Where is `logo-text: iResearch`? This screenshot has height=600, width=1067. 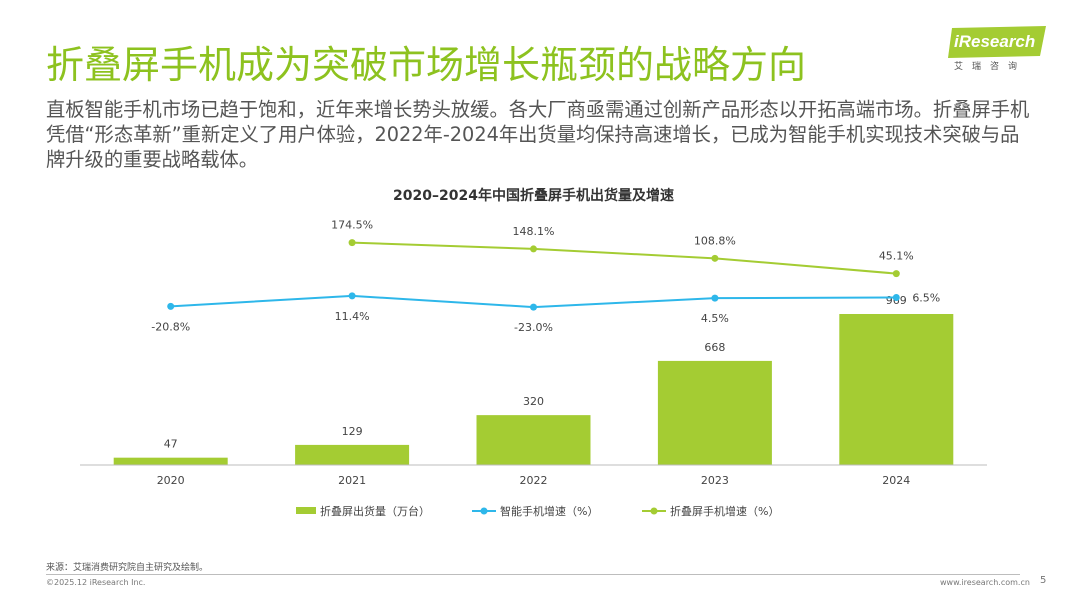
logo-text: iResearch is located at coordinates (995, 41).